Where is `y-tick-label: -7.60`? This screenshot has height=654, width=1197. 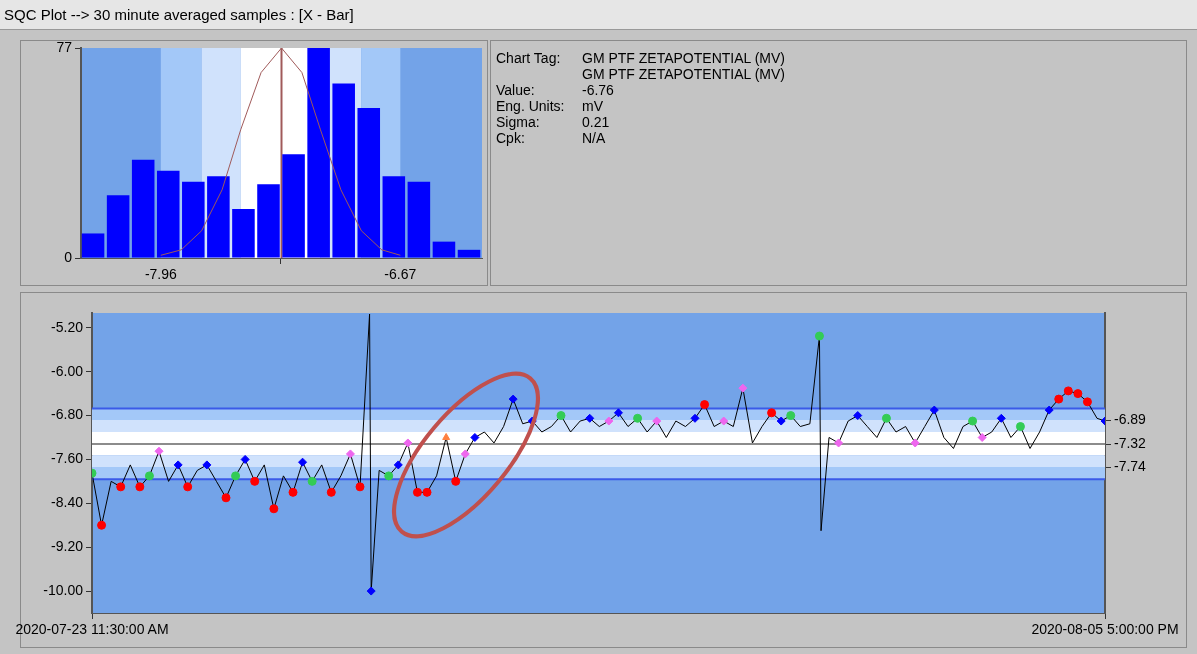 y-tick-label: -7.60 is located at coordinates (67, 458).